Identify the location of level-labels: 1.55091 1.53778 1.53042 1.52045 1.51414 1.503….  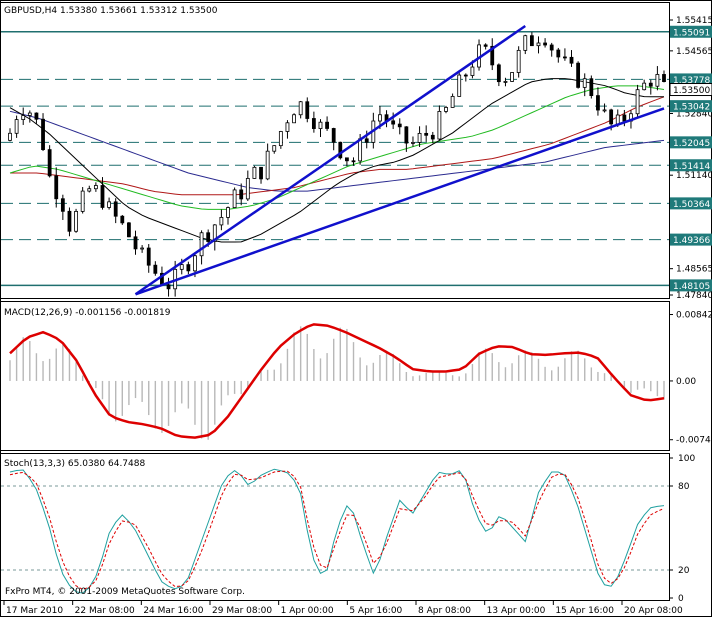
(690, 158).